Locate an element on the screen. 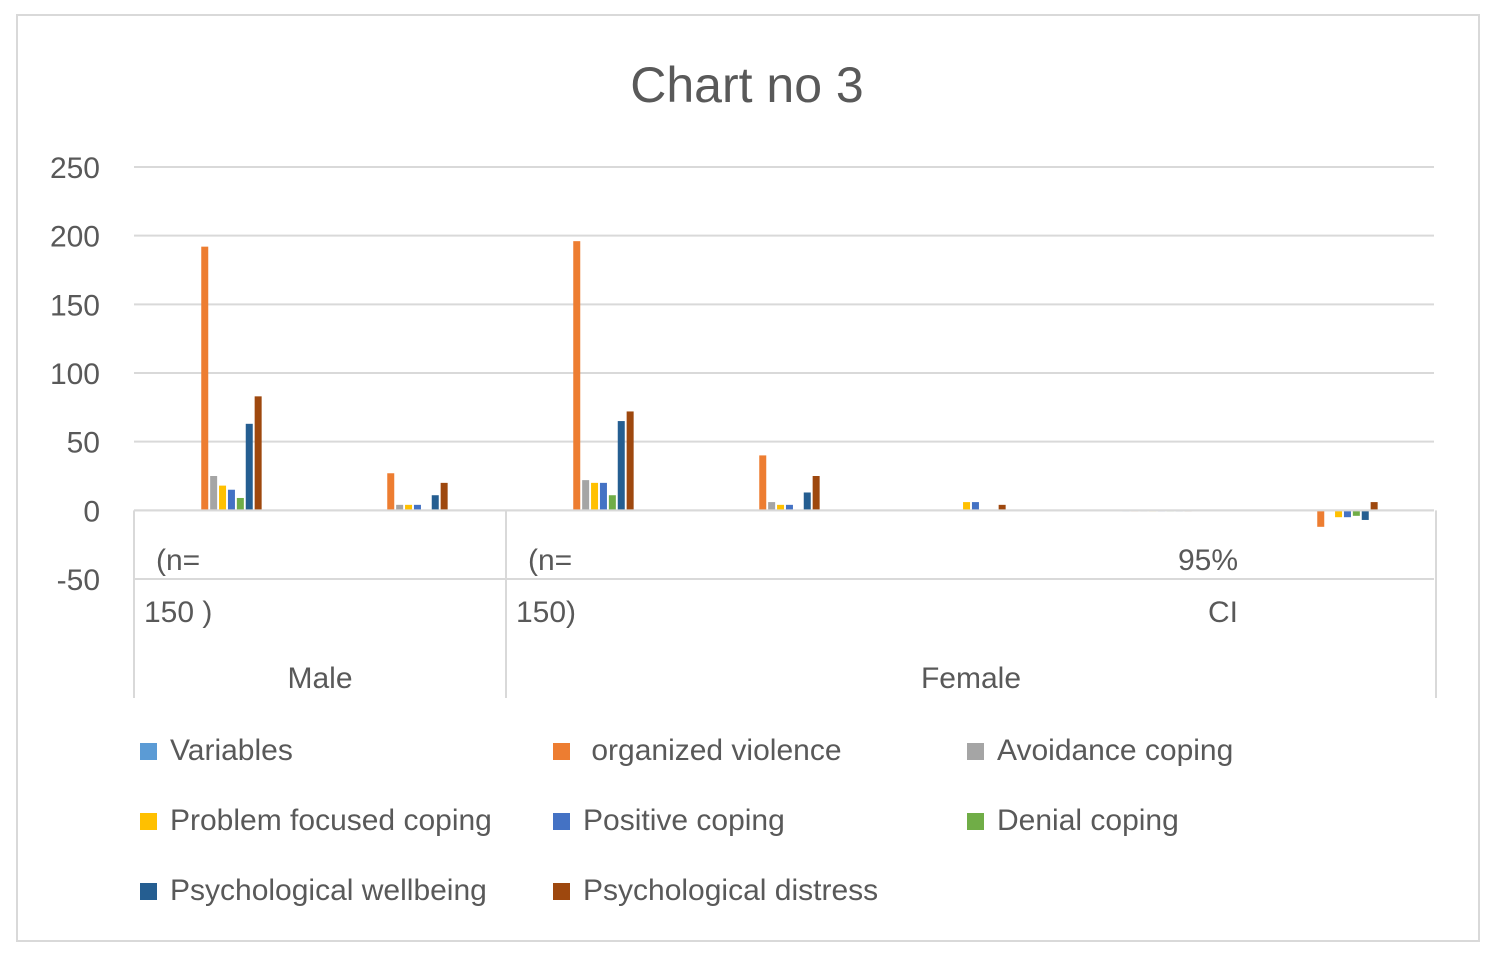 The image size is (1494, 957). category-label: 150 ) is located at coordinates (178, 612).